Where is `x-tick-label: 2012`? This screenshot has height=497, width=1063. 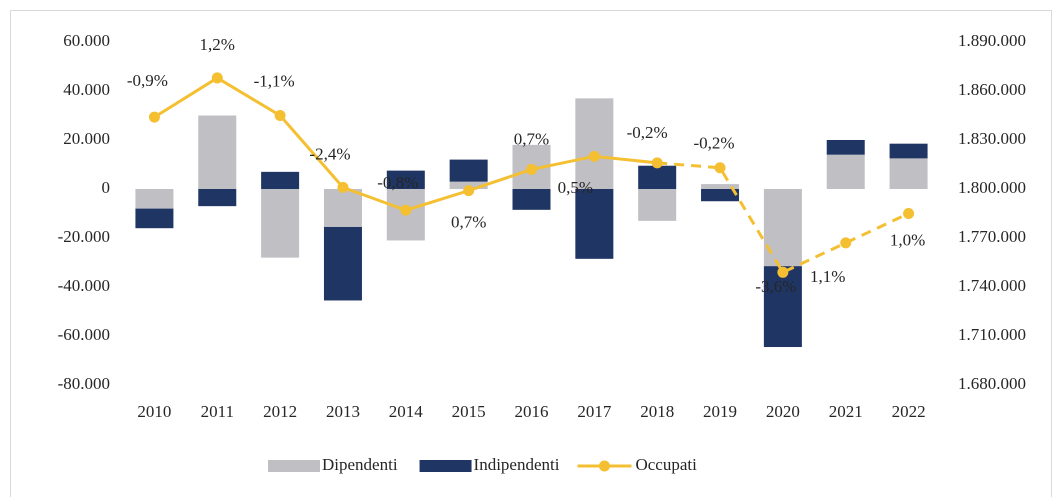
x-tick-label: 2012 is located at coordinates (280, 411).